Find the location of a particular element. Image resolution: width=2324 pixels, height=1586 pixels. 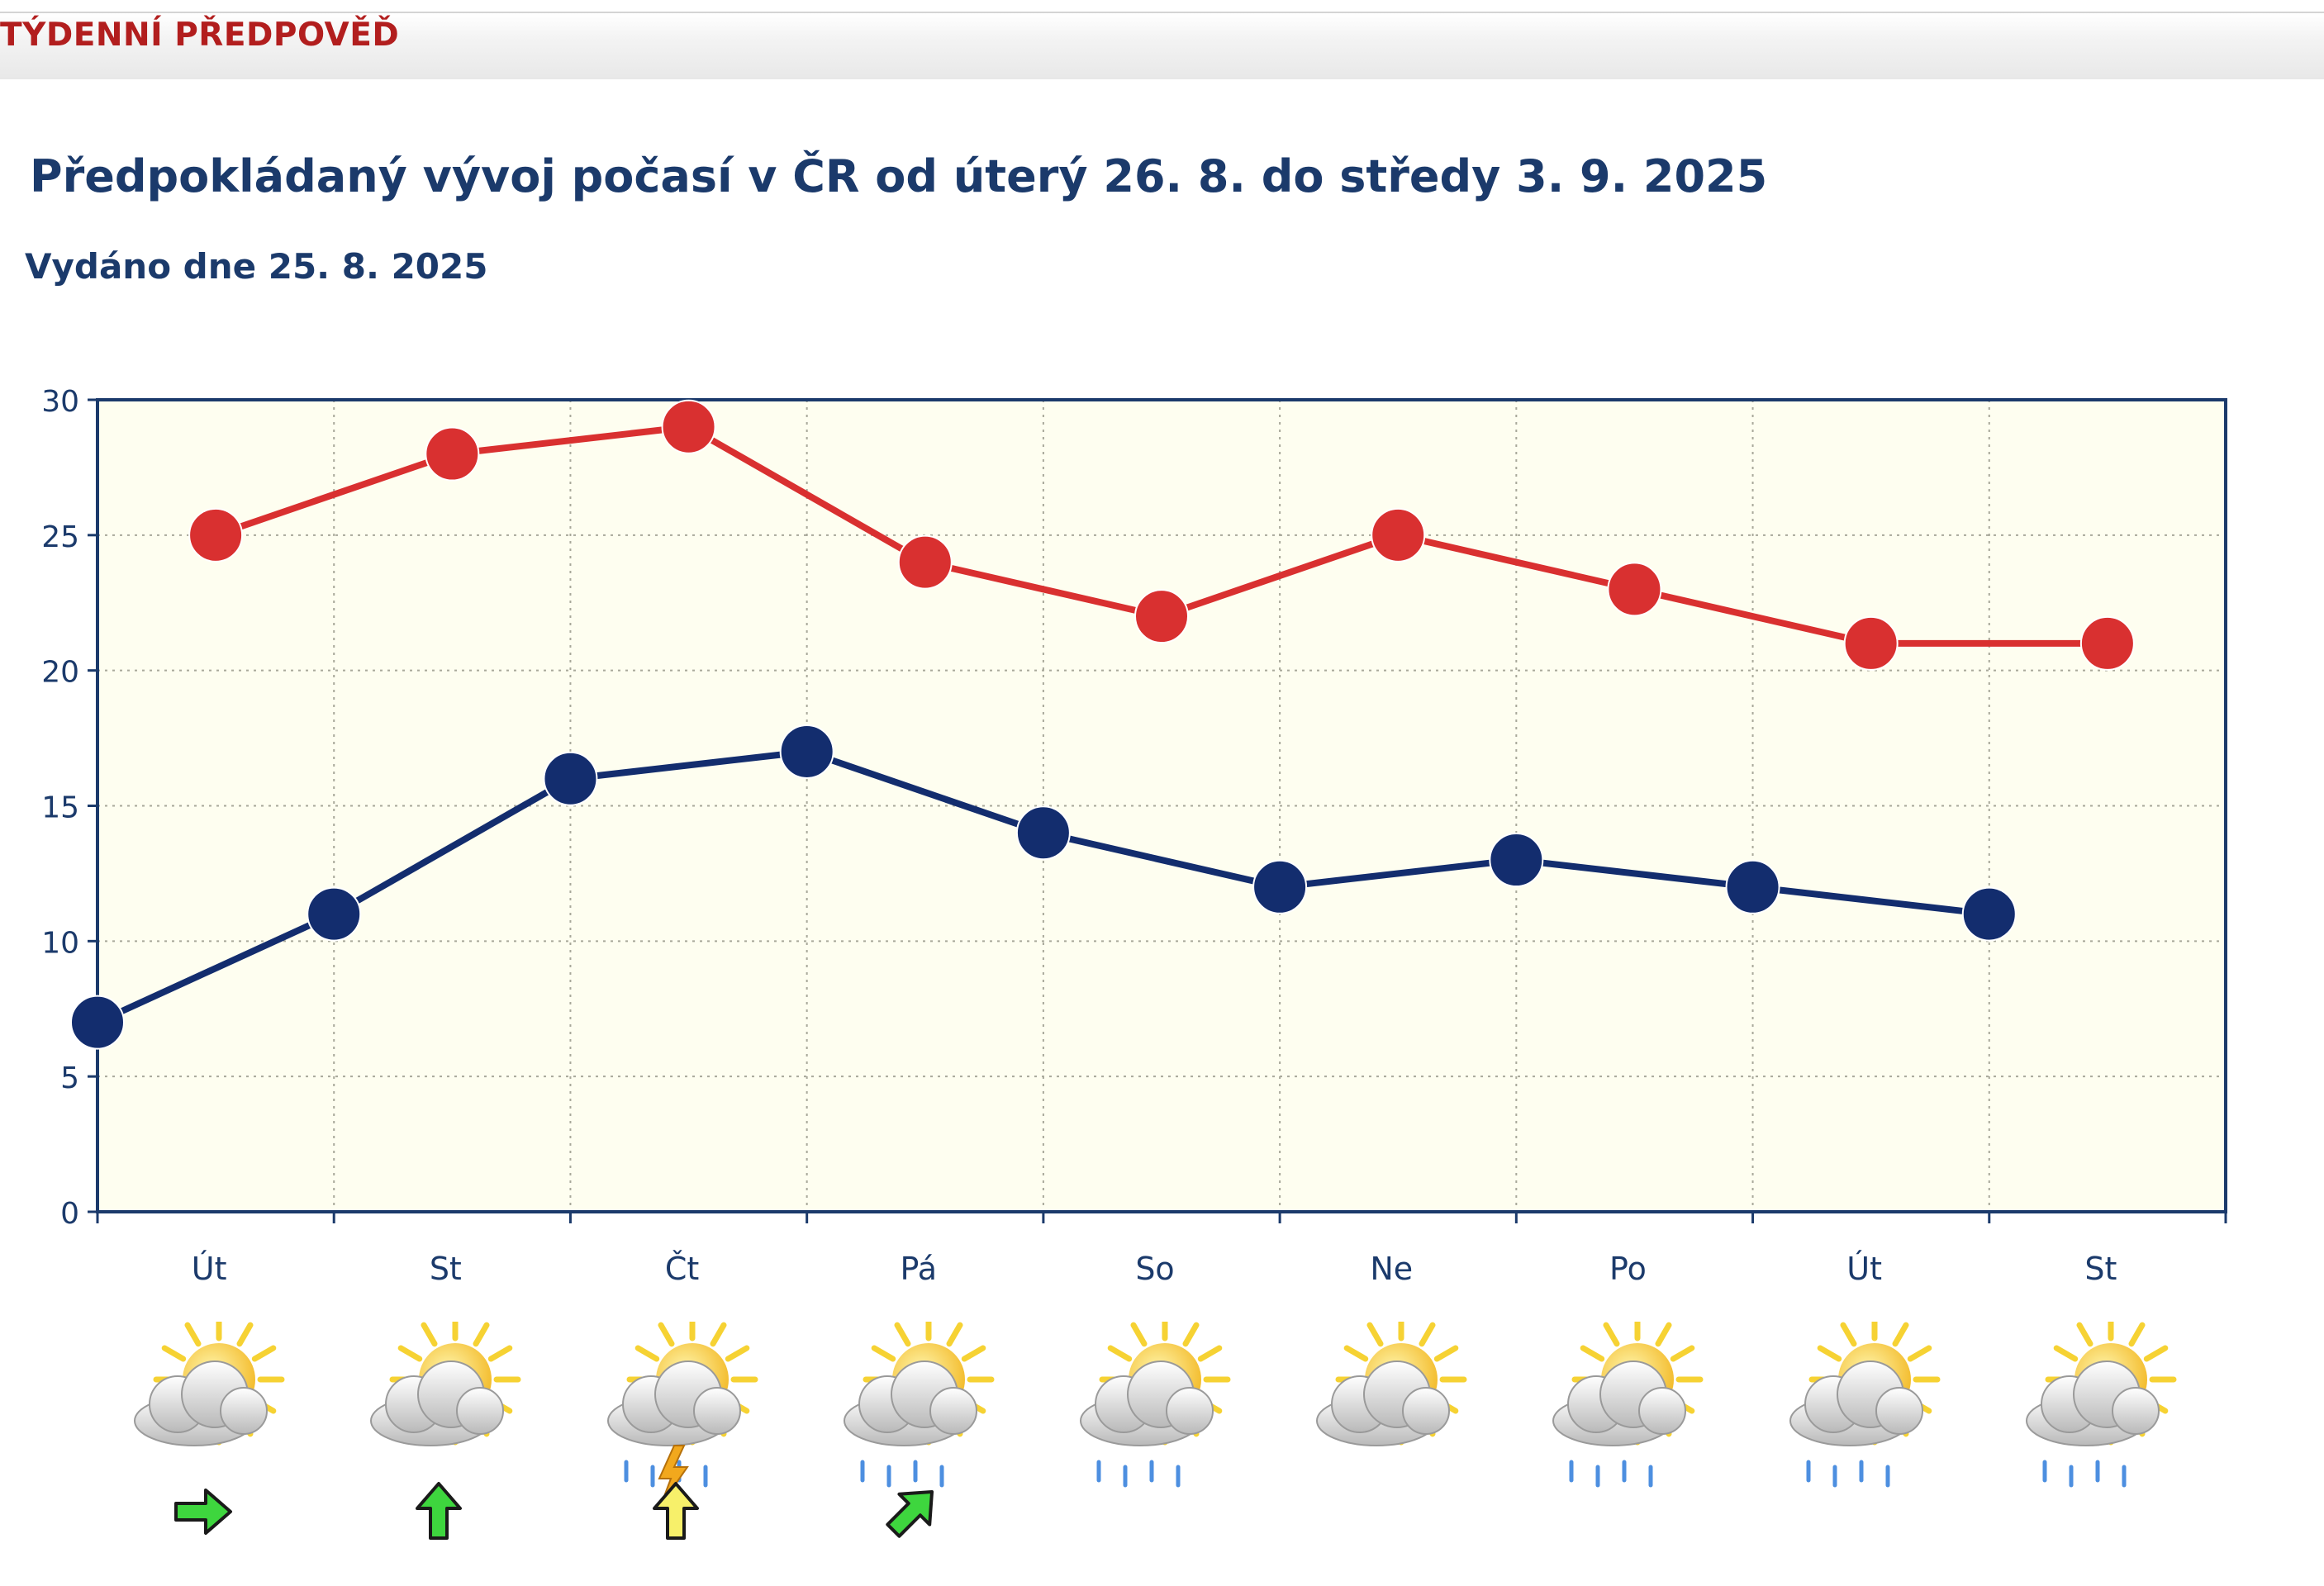

y-tick-label: 10 is located at coordinates (60, 943).